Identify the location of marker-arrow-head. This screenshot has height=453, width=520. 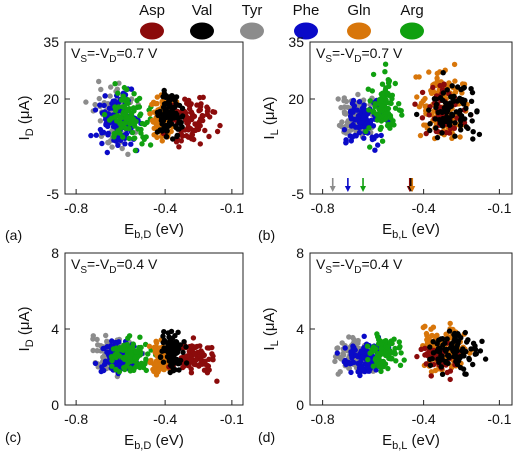
(363, 189).